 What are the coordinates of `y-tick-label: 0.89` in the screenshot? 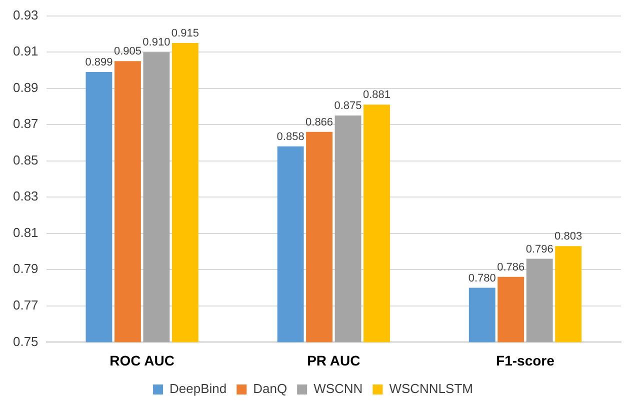 It's located at (25, 87).